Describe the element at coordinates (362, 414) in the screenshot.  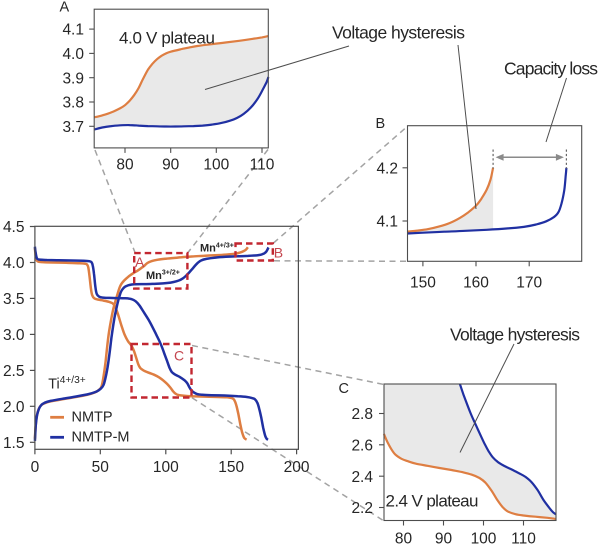
I see `svg-text: 2.8` at that location.